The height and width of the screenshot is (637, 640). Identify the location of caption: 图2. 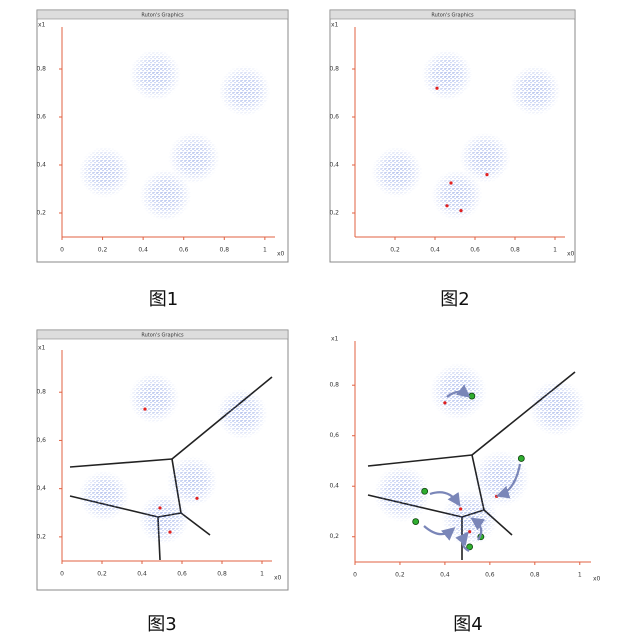
(454, 299).